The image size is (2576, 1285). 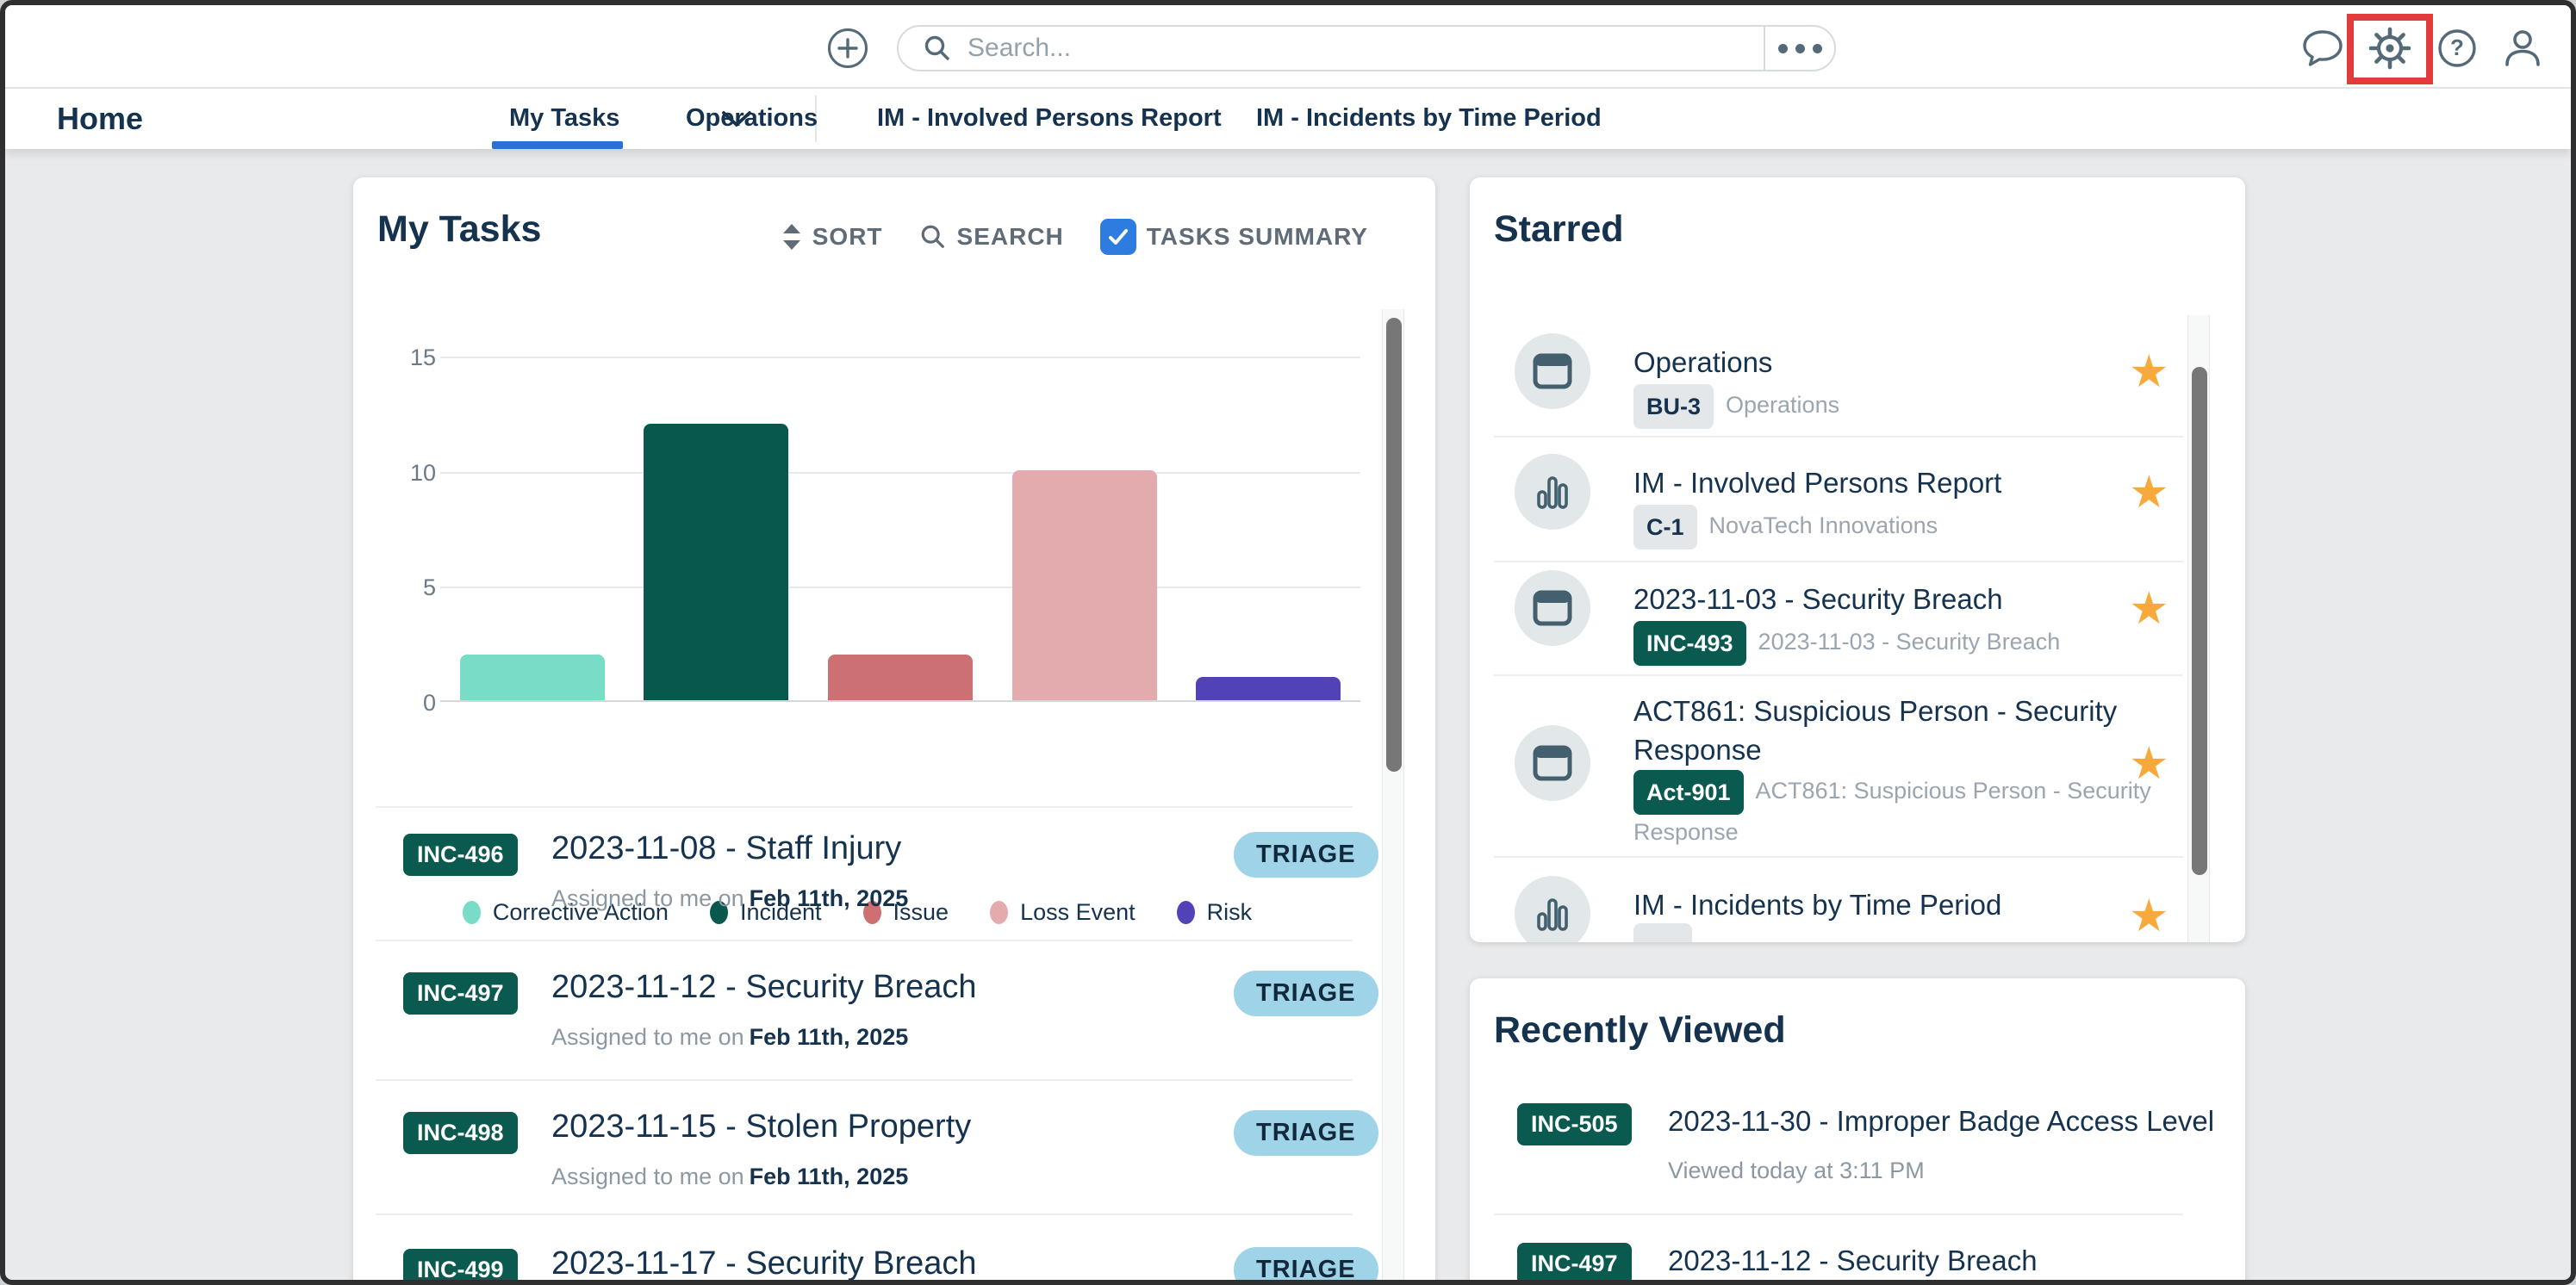 What do you see at coordinates (1010, 236) in the screenshot?
I see `search-label: SEARCH` at bounding box center [1010, 236].